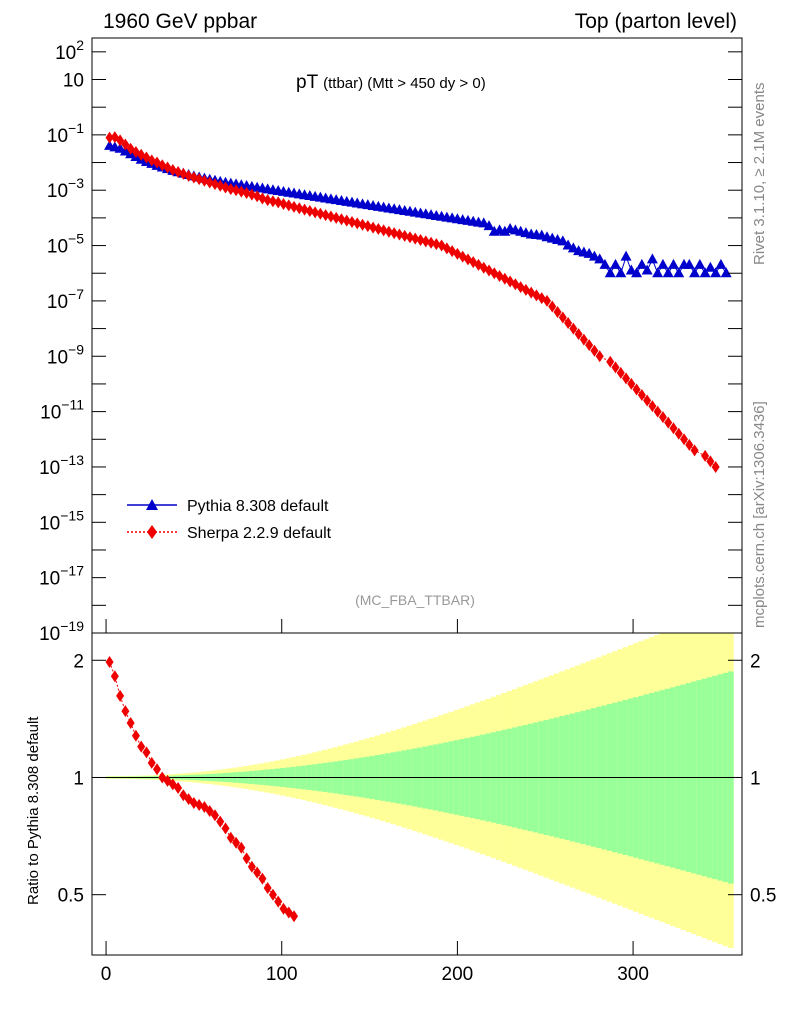  What do you see at coordinates (404, 83) in the screenshot?
I see `plot-title-sub: (ttbar) (Mtt > 450 dy > 0)` at bounding box center [404, 83].